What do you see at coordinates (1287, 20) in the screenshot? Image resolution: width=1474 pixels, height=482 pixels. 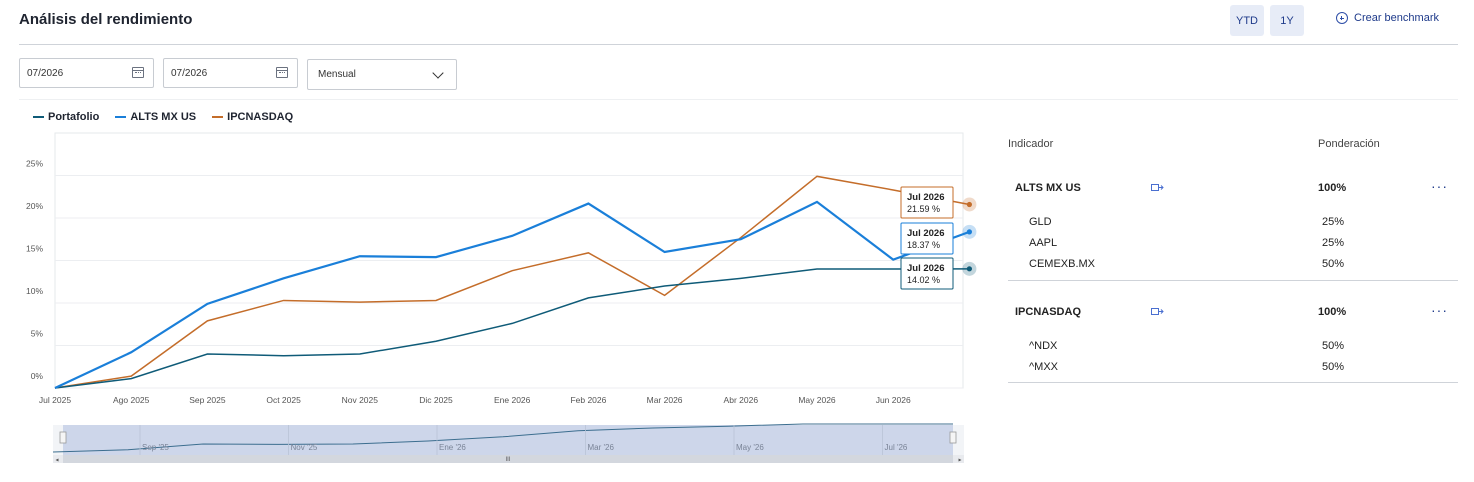 I see `one-year-button: 1Y` at bounding box center [1287, 20].